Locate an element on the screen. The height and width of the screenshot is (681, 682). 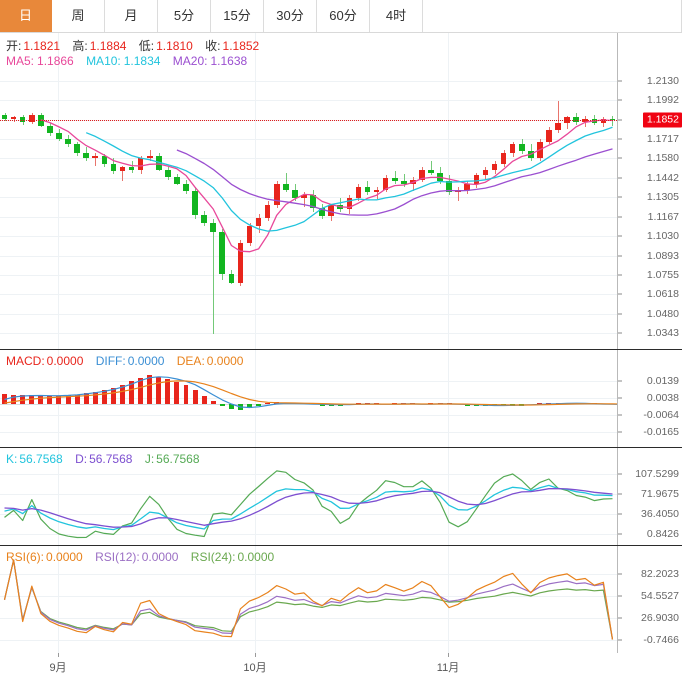
period-tab-bar: 日周月 5分 15分 30分 60分 4时 is located at coordinates (341, 16).